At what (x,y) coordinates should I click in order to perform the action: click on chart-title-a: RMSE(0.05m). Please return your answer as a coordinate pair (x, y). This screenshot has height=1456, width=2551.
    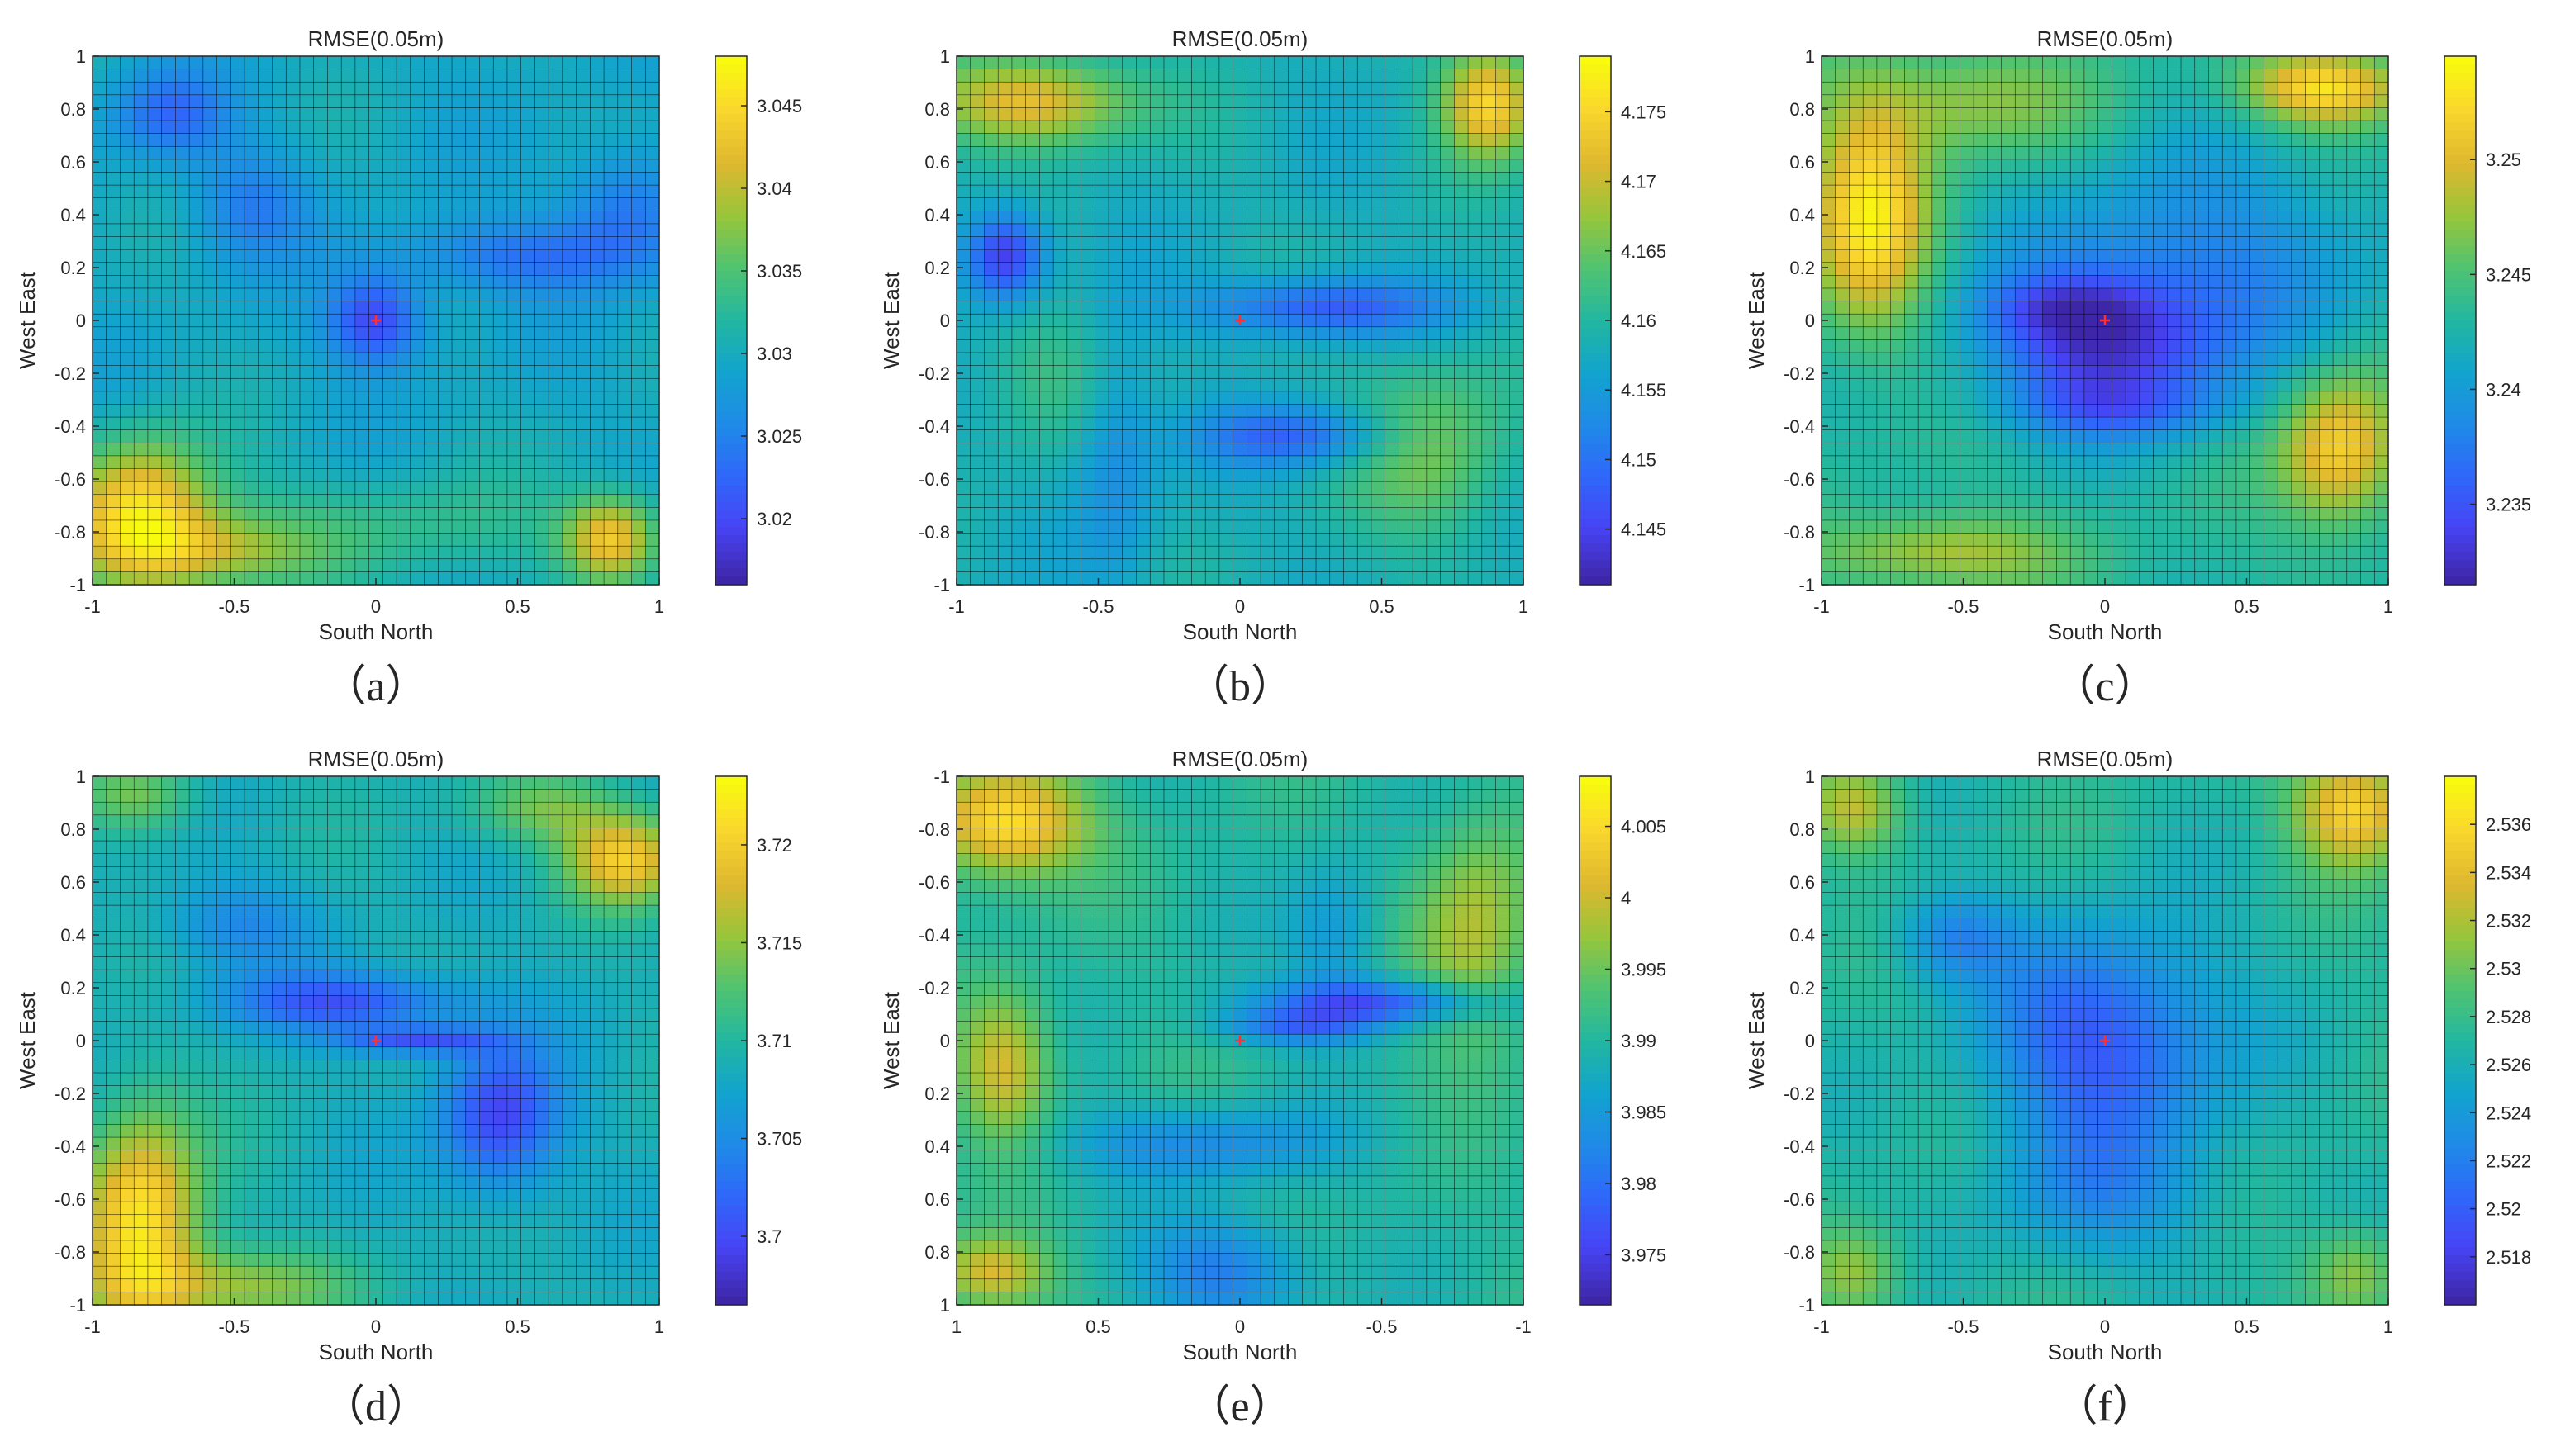
    Looking at the image, I should click on (376, 38).